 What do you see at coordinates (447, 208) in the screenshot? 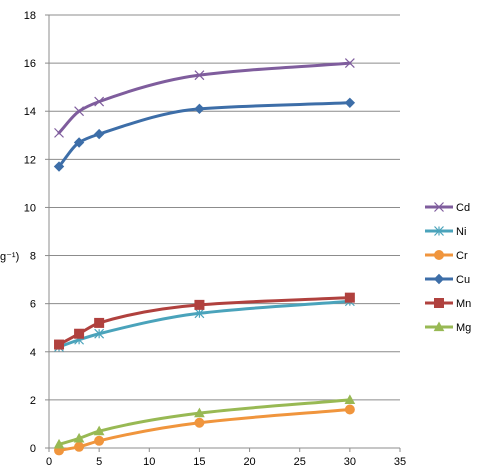
I see `legend-item-cd: Cd` at bounding box center [447, 208].